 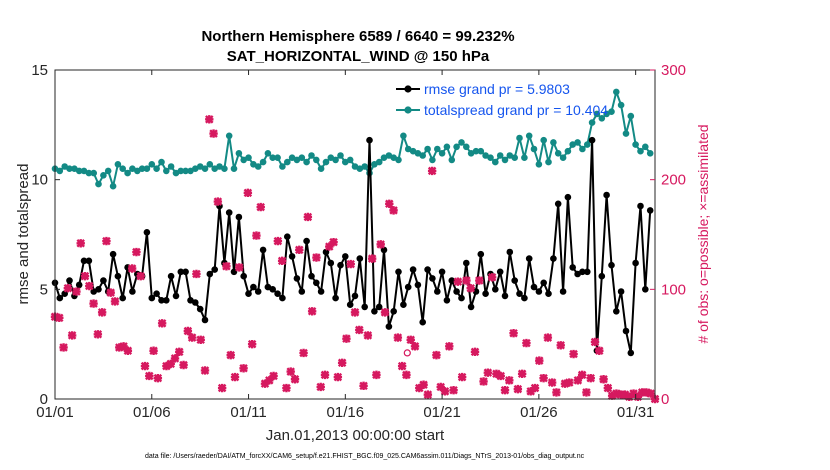 I want to click on x-tick-label: 01/06, so click(x=152, y=412).